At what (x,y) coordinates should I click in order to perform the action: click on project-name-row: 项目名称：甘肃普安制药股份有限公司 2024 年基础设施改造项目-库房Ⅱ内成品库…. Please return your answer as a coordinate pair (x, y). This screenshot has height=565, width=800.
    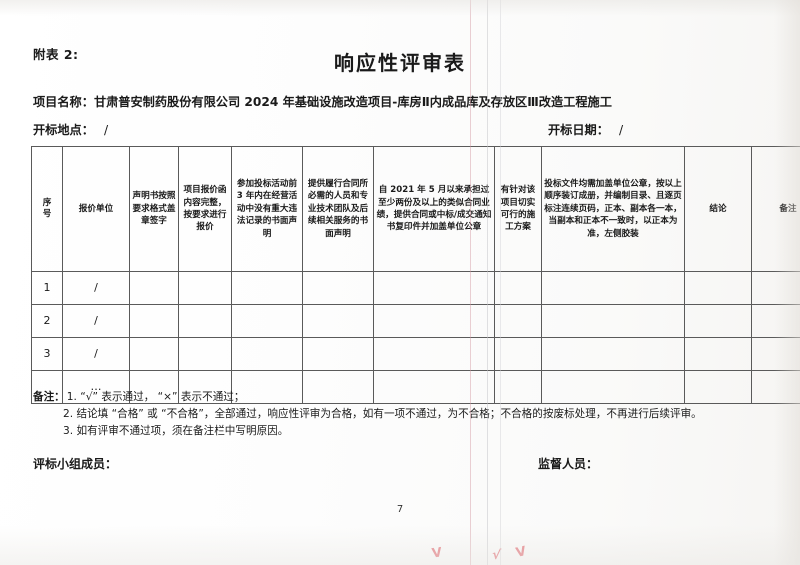
    Looking at the image, I should click on (322, 101).